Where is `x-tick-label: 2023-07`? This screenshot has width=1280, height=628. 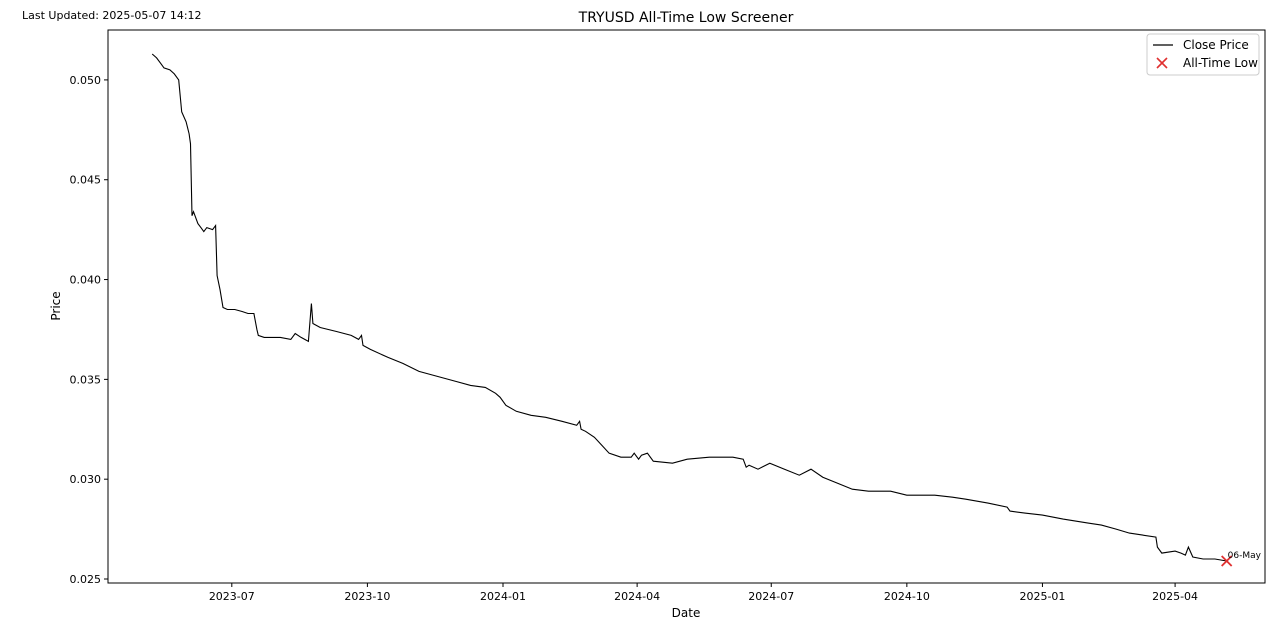
x-tick-label: 2023-07 is located at coordinates (232, 596).